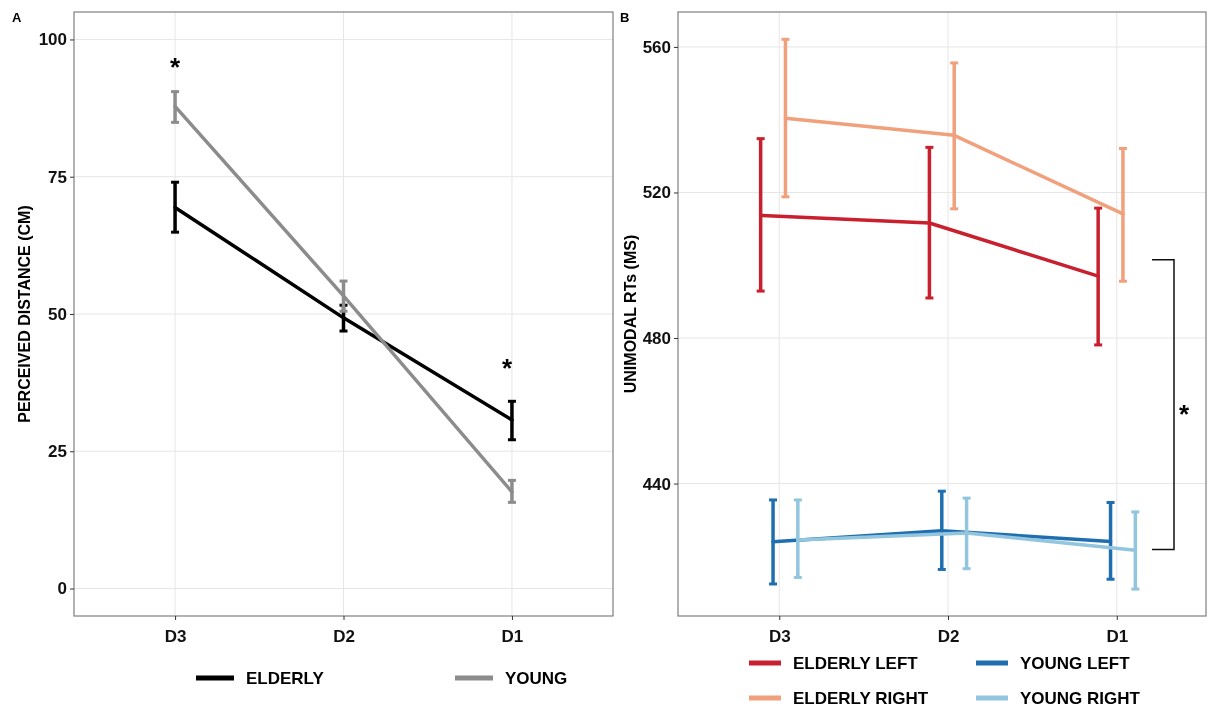 Image resolution: width=1208 pixels, height=709 pixels. Describe the element at coordinates (1080, 698) in the screenshot. I see `legend-label: YOUNG RIGHT` at that location.